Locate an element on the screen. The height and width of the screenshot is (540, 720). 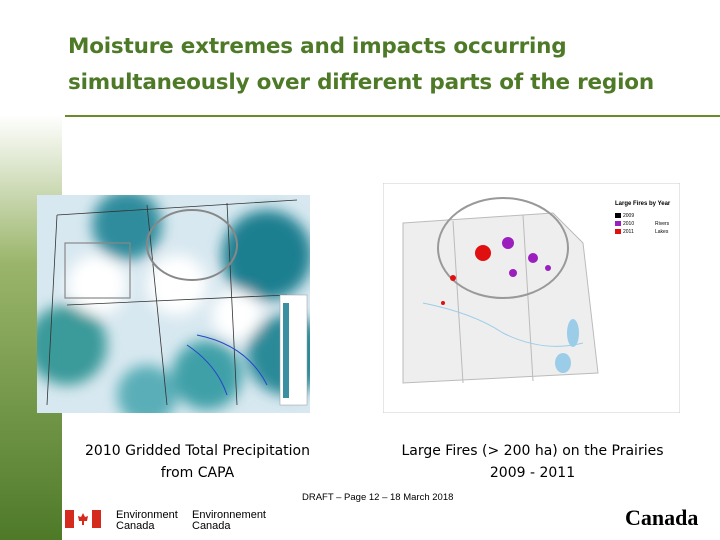
left-caption: 2010 Gridded Total Precipitation is located at coordinates (197, 451).